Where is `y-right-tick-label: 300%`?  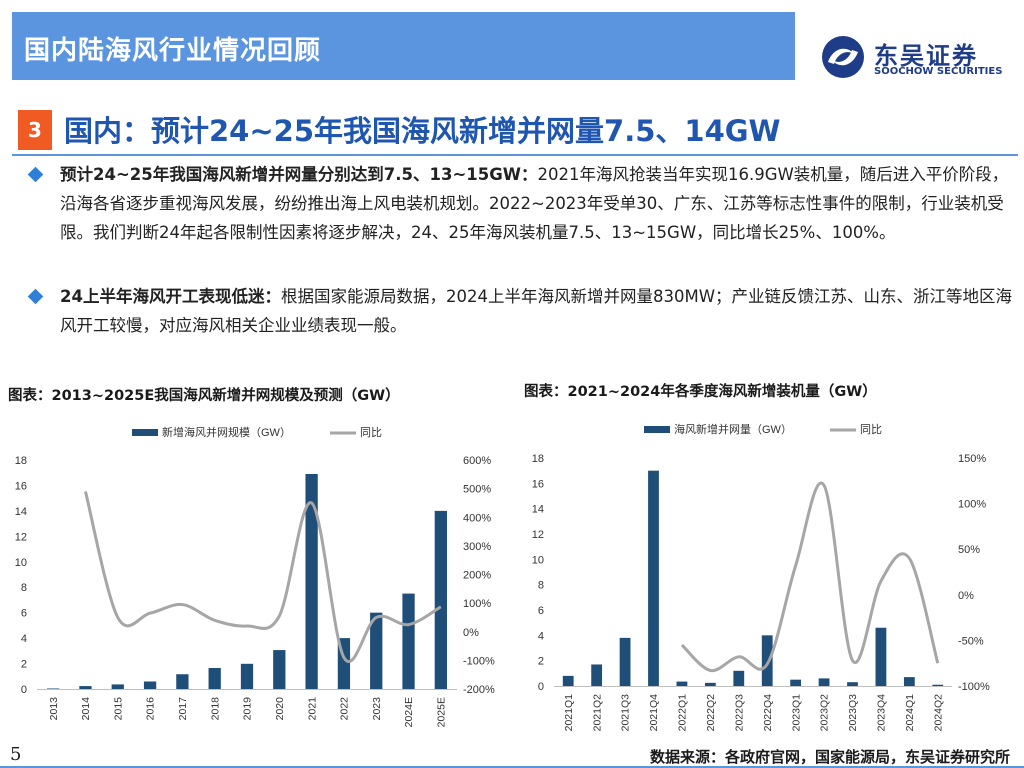
y-right-tick-label: 300% is located at coordinates (477, 547).